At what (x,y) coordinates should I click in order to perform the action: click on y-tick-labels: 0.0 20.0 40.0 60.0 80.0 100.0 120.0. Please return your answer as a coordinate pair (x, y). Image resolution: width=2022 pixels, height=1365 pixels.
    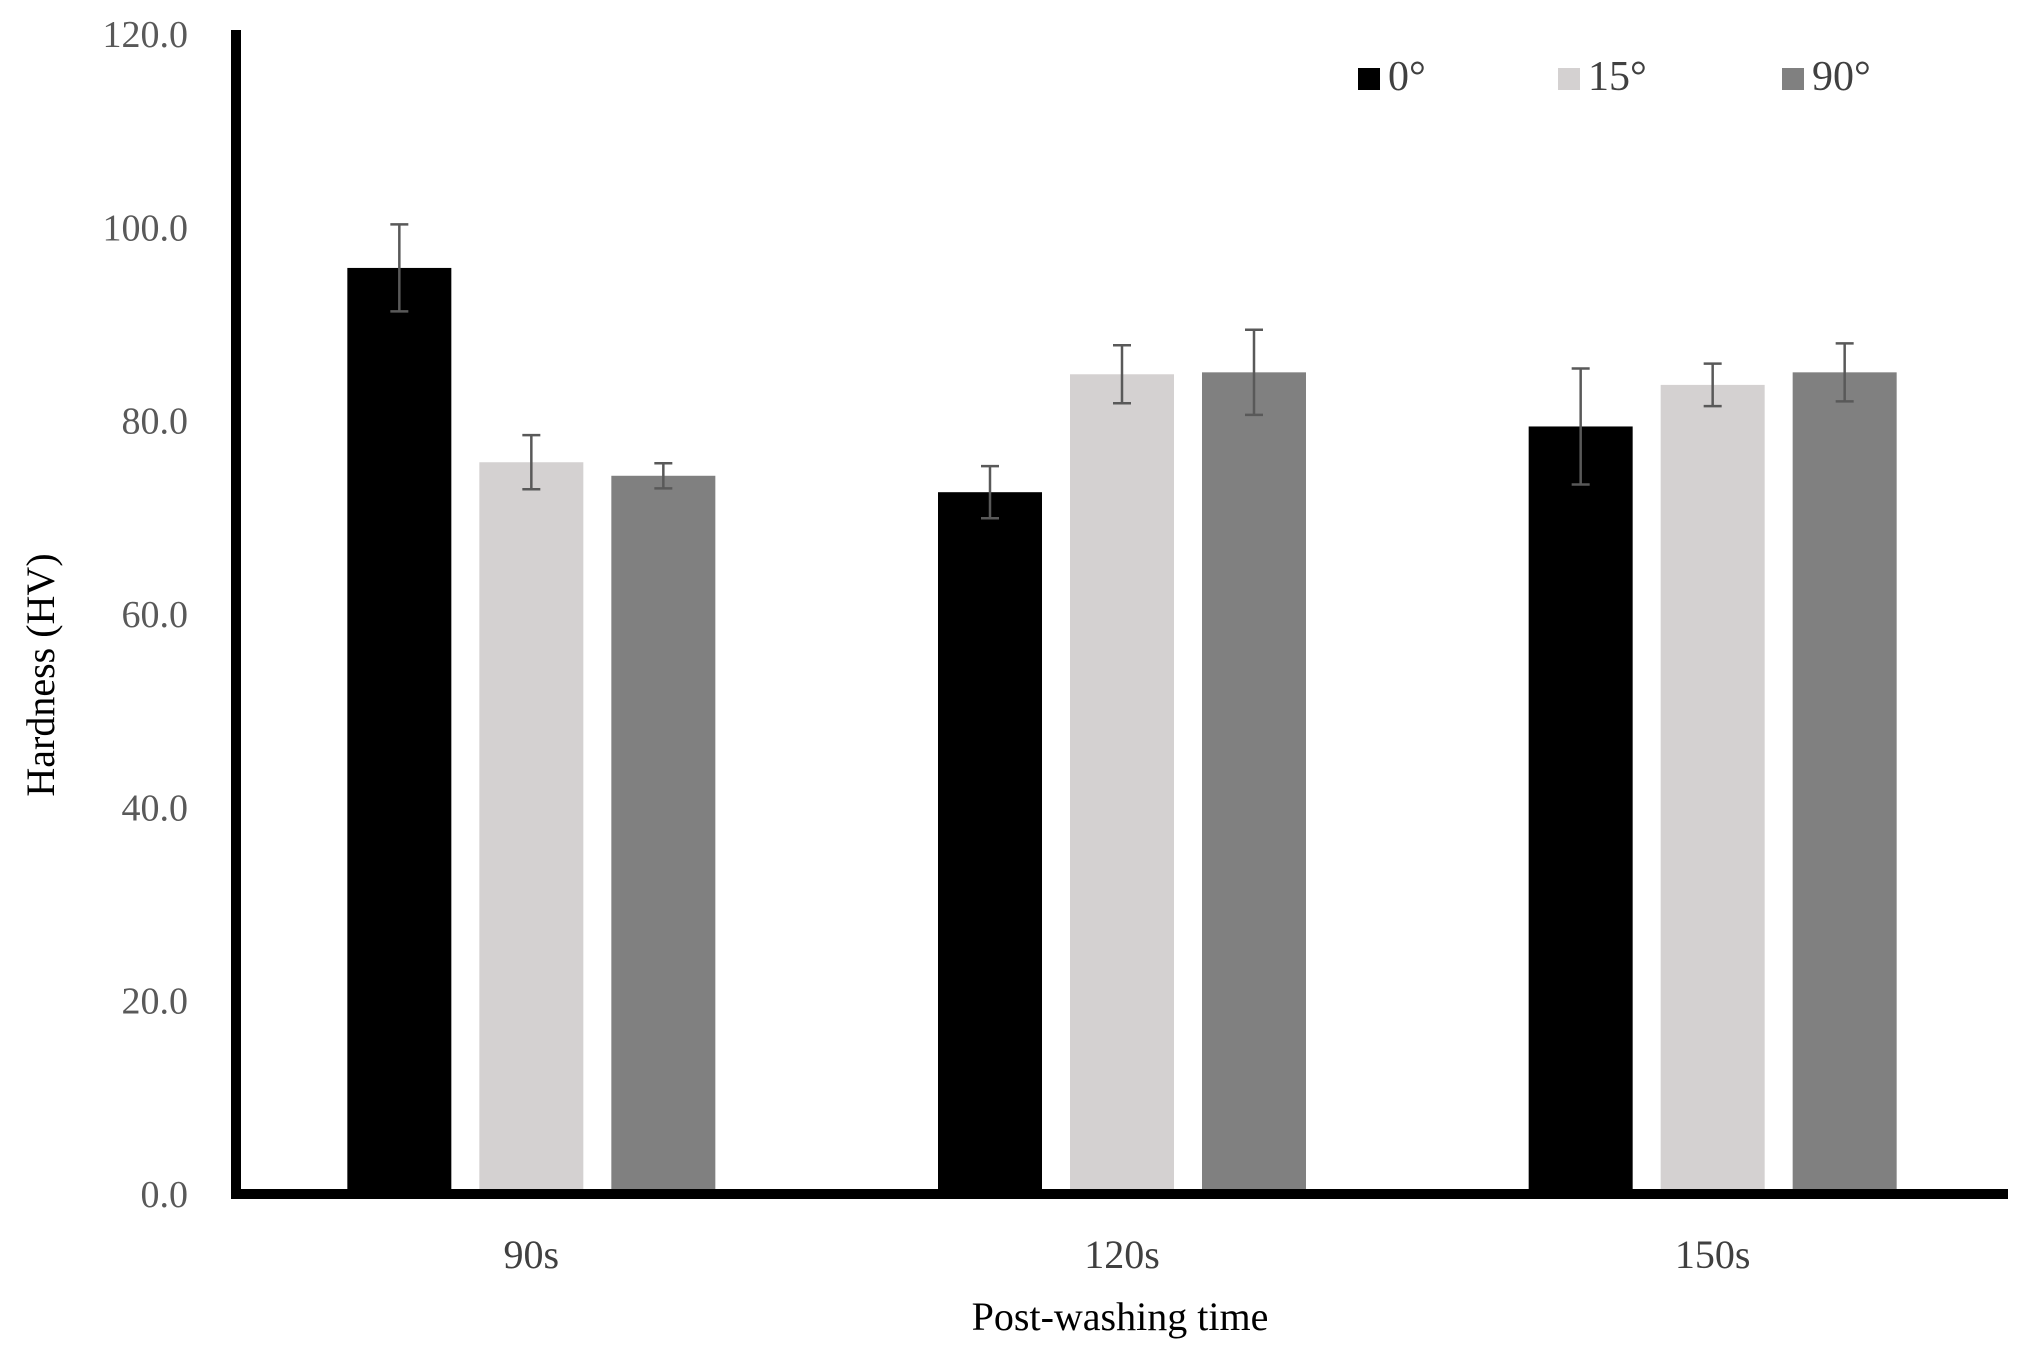
    Looking at the image, I should click on (146, 615).